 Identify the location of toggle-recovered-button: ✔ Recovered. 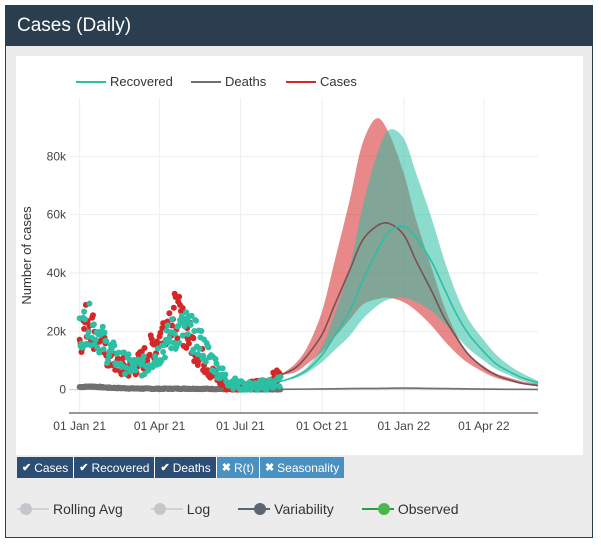
(115, 467).